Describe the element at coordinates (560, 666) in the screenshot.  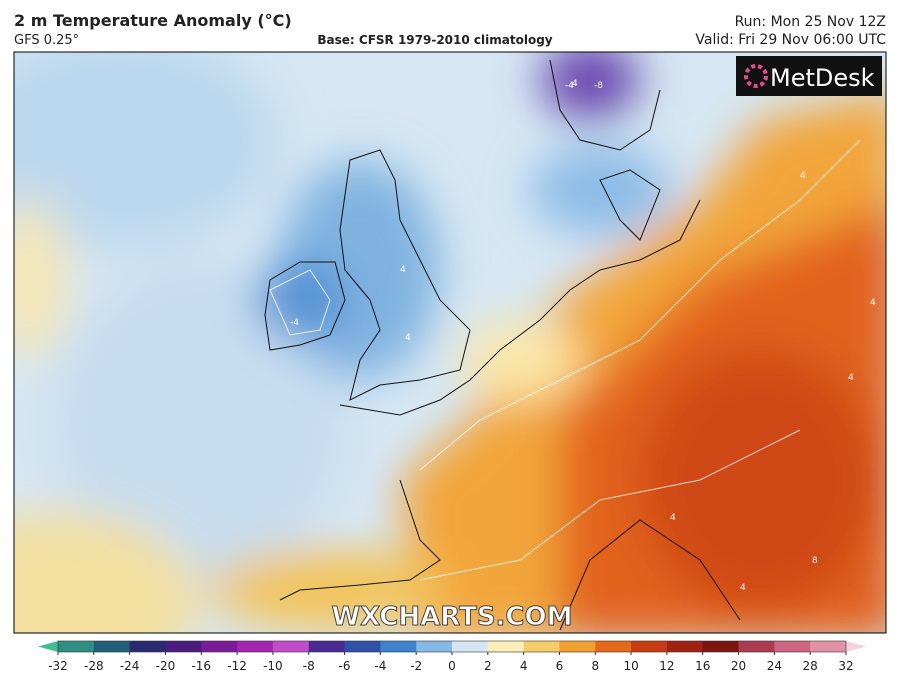
I see `colorbar-tick-label: 6` at that location.